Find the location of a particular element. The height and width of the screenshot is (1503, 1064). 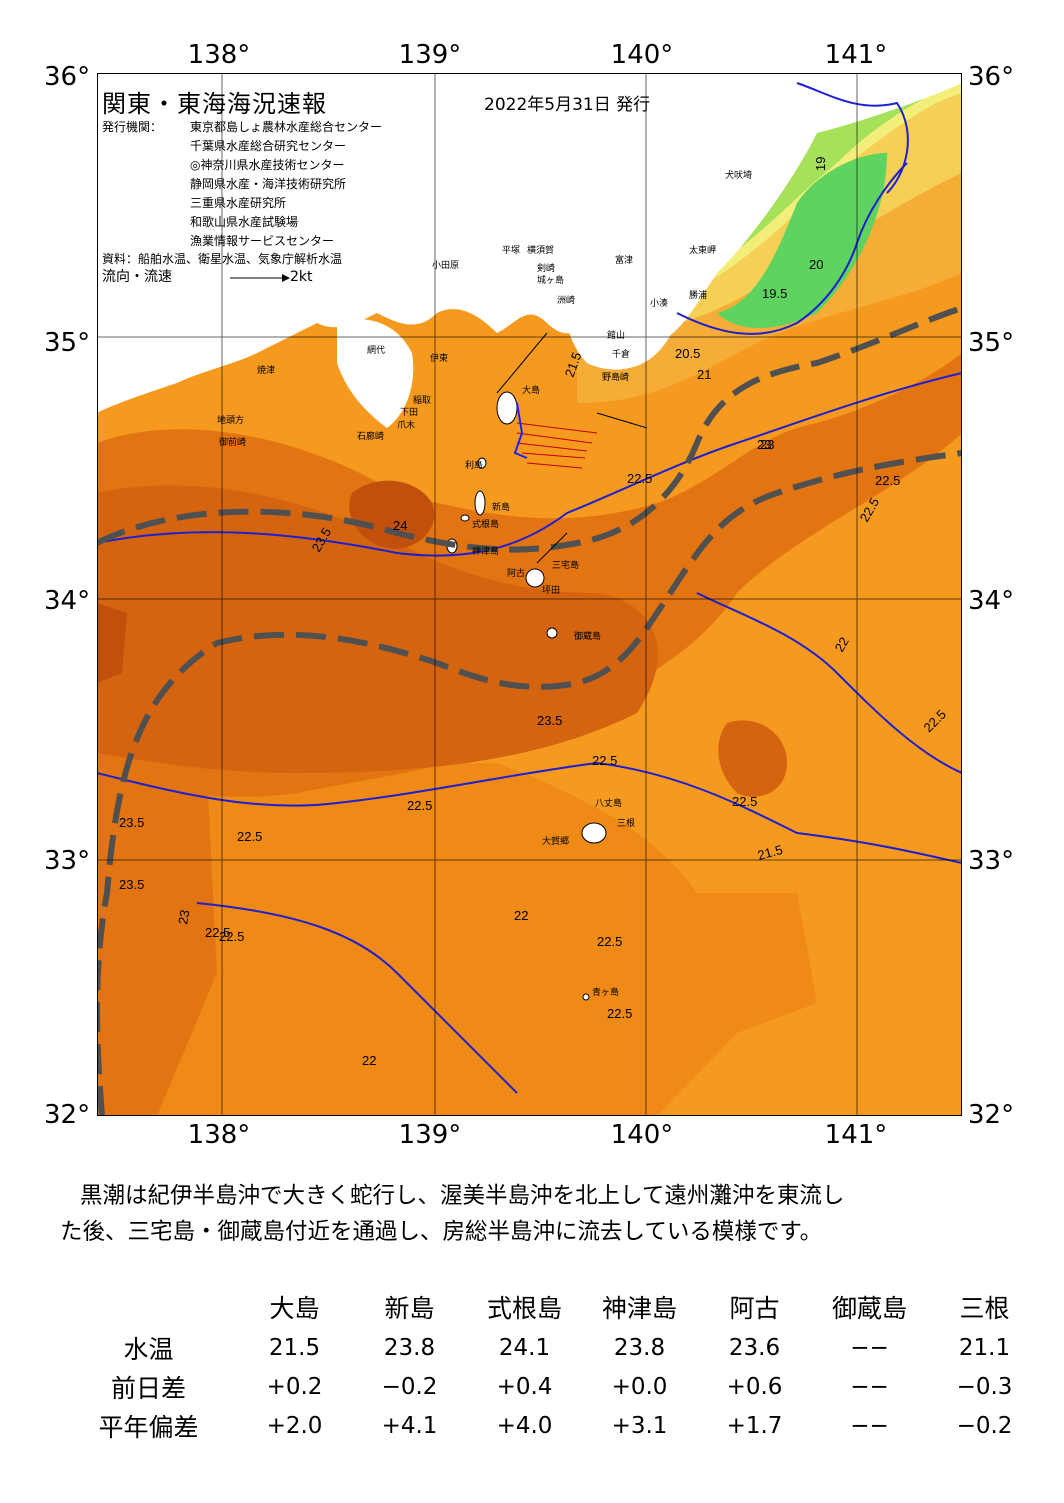

place-label: 地頭方 is located at coordinates (230, 419).